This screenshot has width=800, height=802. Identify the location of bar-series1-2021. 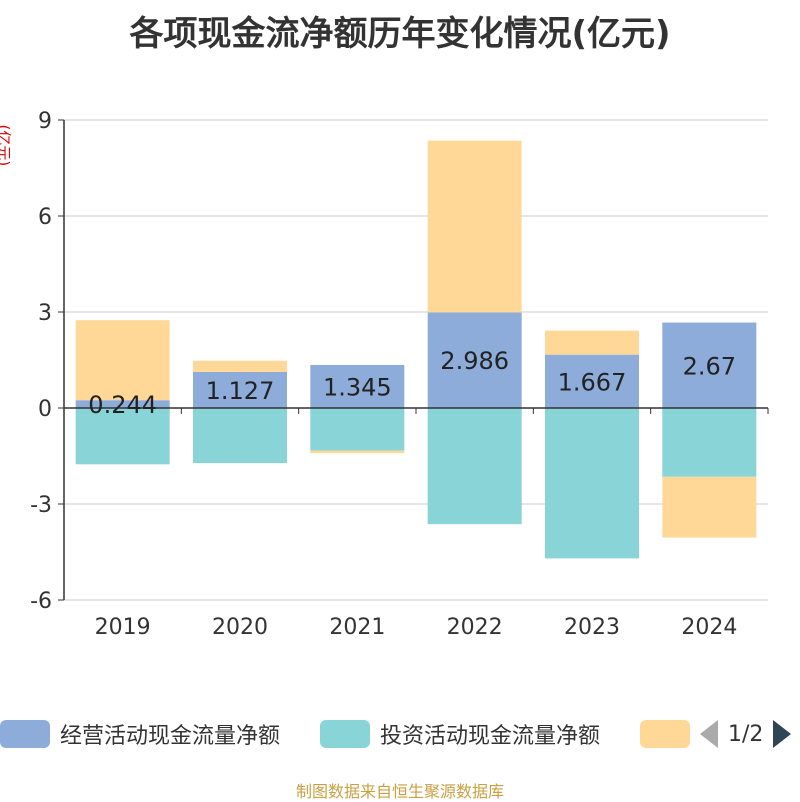
(357, 429).